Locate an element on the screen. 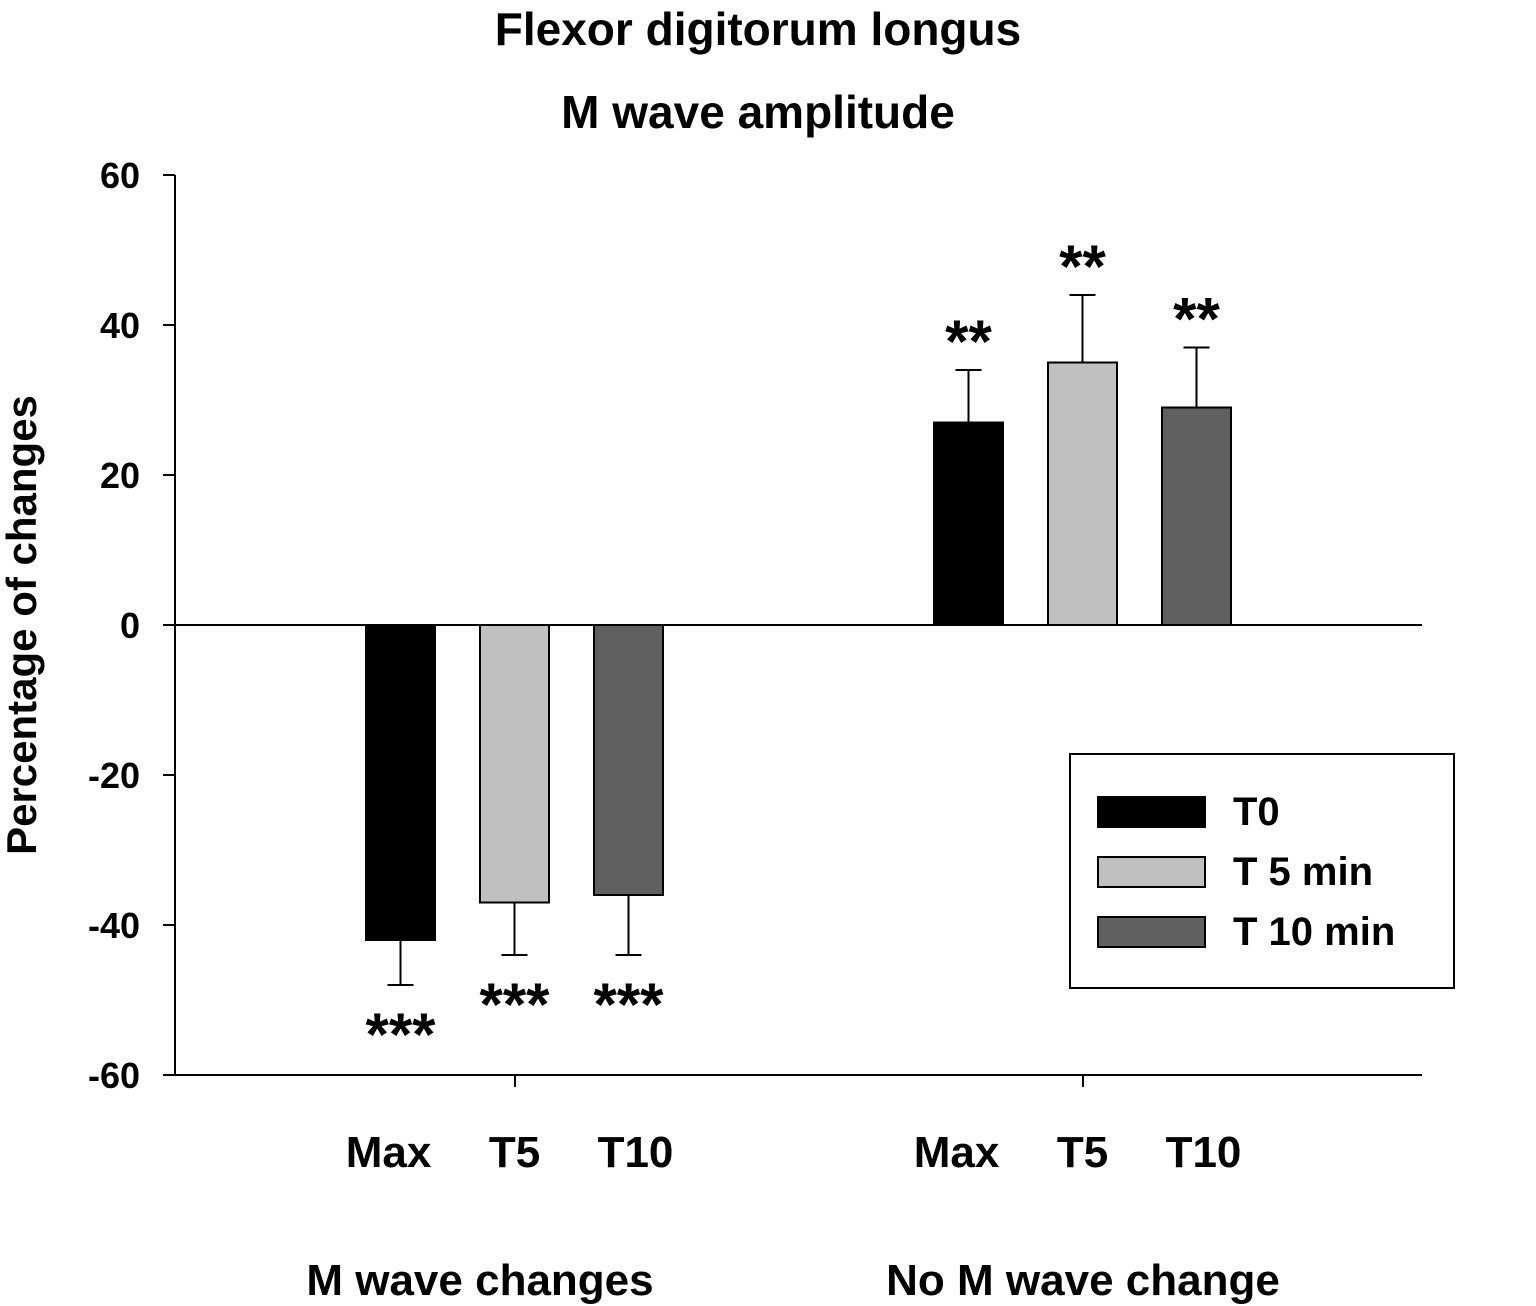 The height and width of the screenshot is (1306, 1536). y-tick-label: 0 is located at coordinates (130, 625).